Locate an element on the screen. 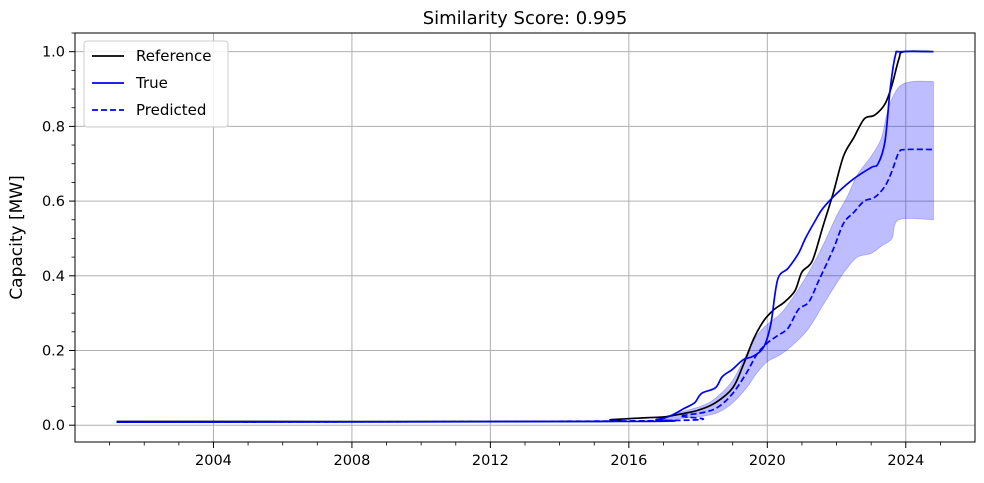  y-tick-label: 0.4 is located at coordinates (53, 277).